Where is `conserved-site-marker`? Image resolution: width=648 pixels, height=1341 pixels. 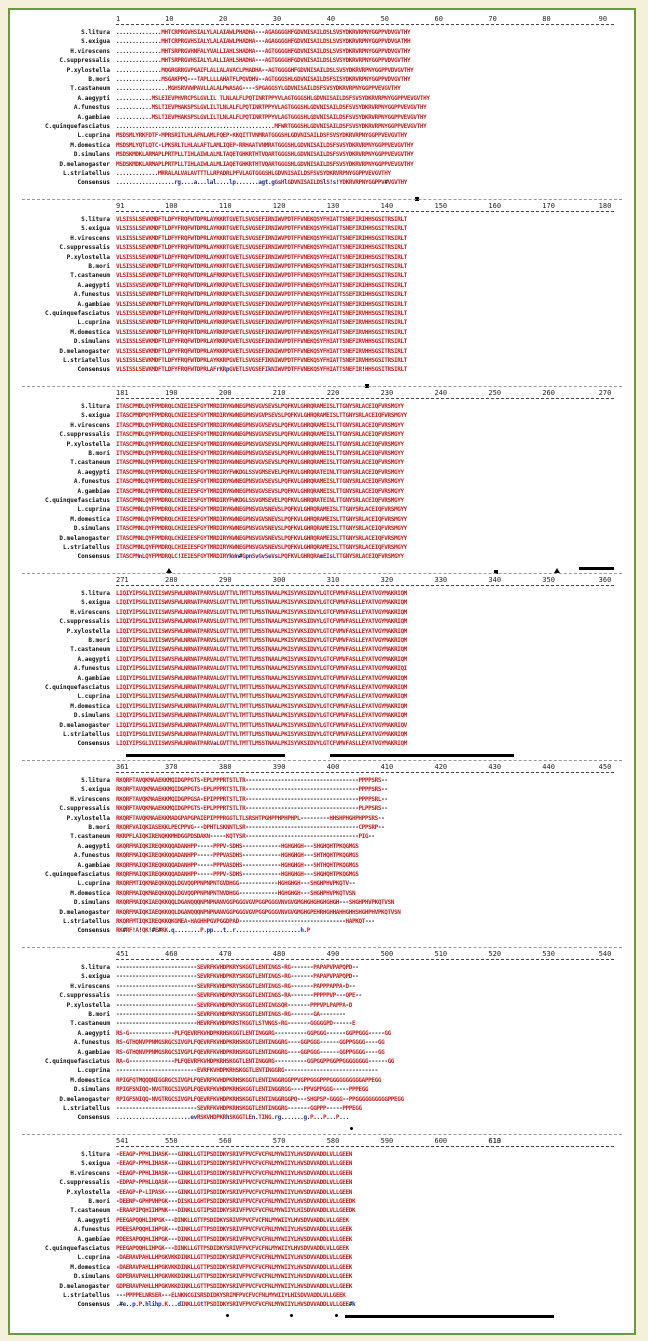
conserved-site-marker is located at coordinates (496, 572).